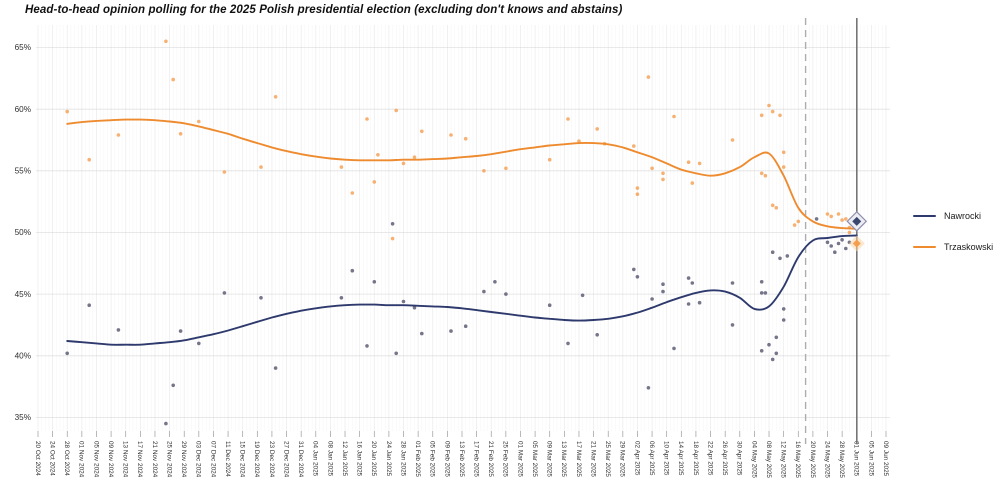 The width and height of the screenshot is (1000, 500). I want to click on x-axis-label: 28 May 2025, so click(841, 459).